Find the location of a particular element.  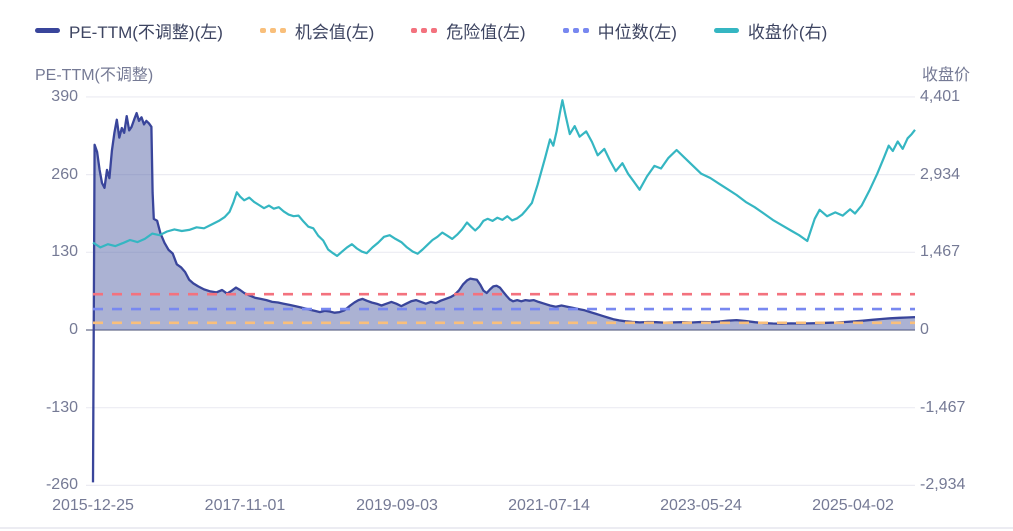

bottom-divider is located at coordinates (506, 528).